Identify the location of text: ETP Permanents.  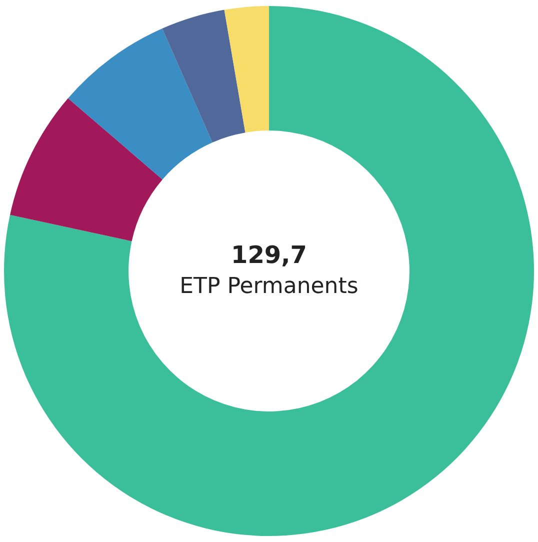
(269, 287).